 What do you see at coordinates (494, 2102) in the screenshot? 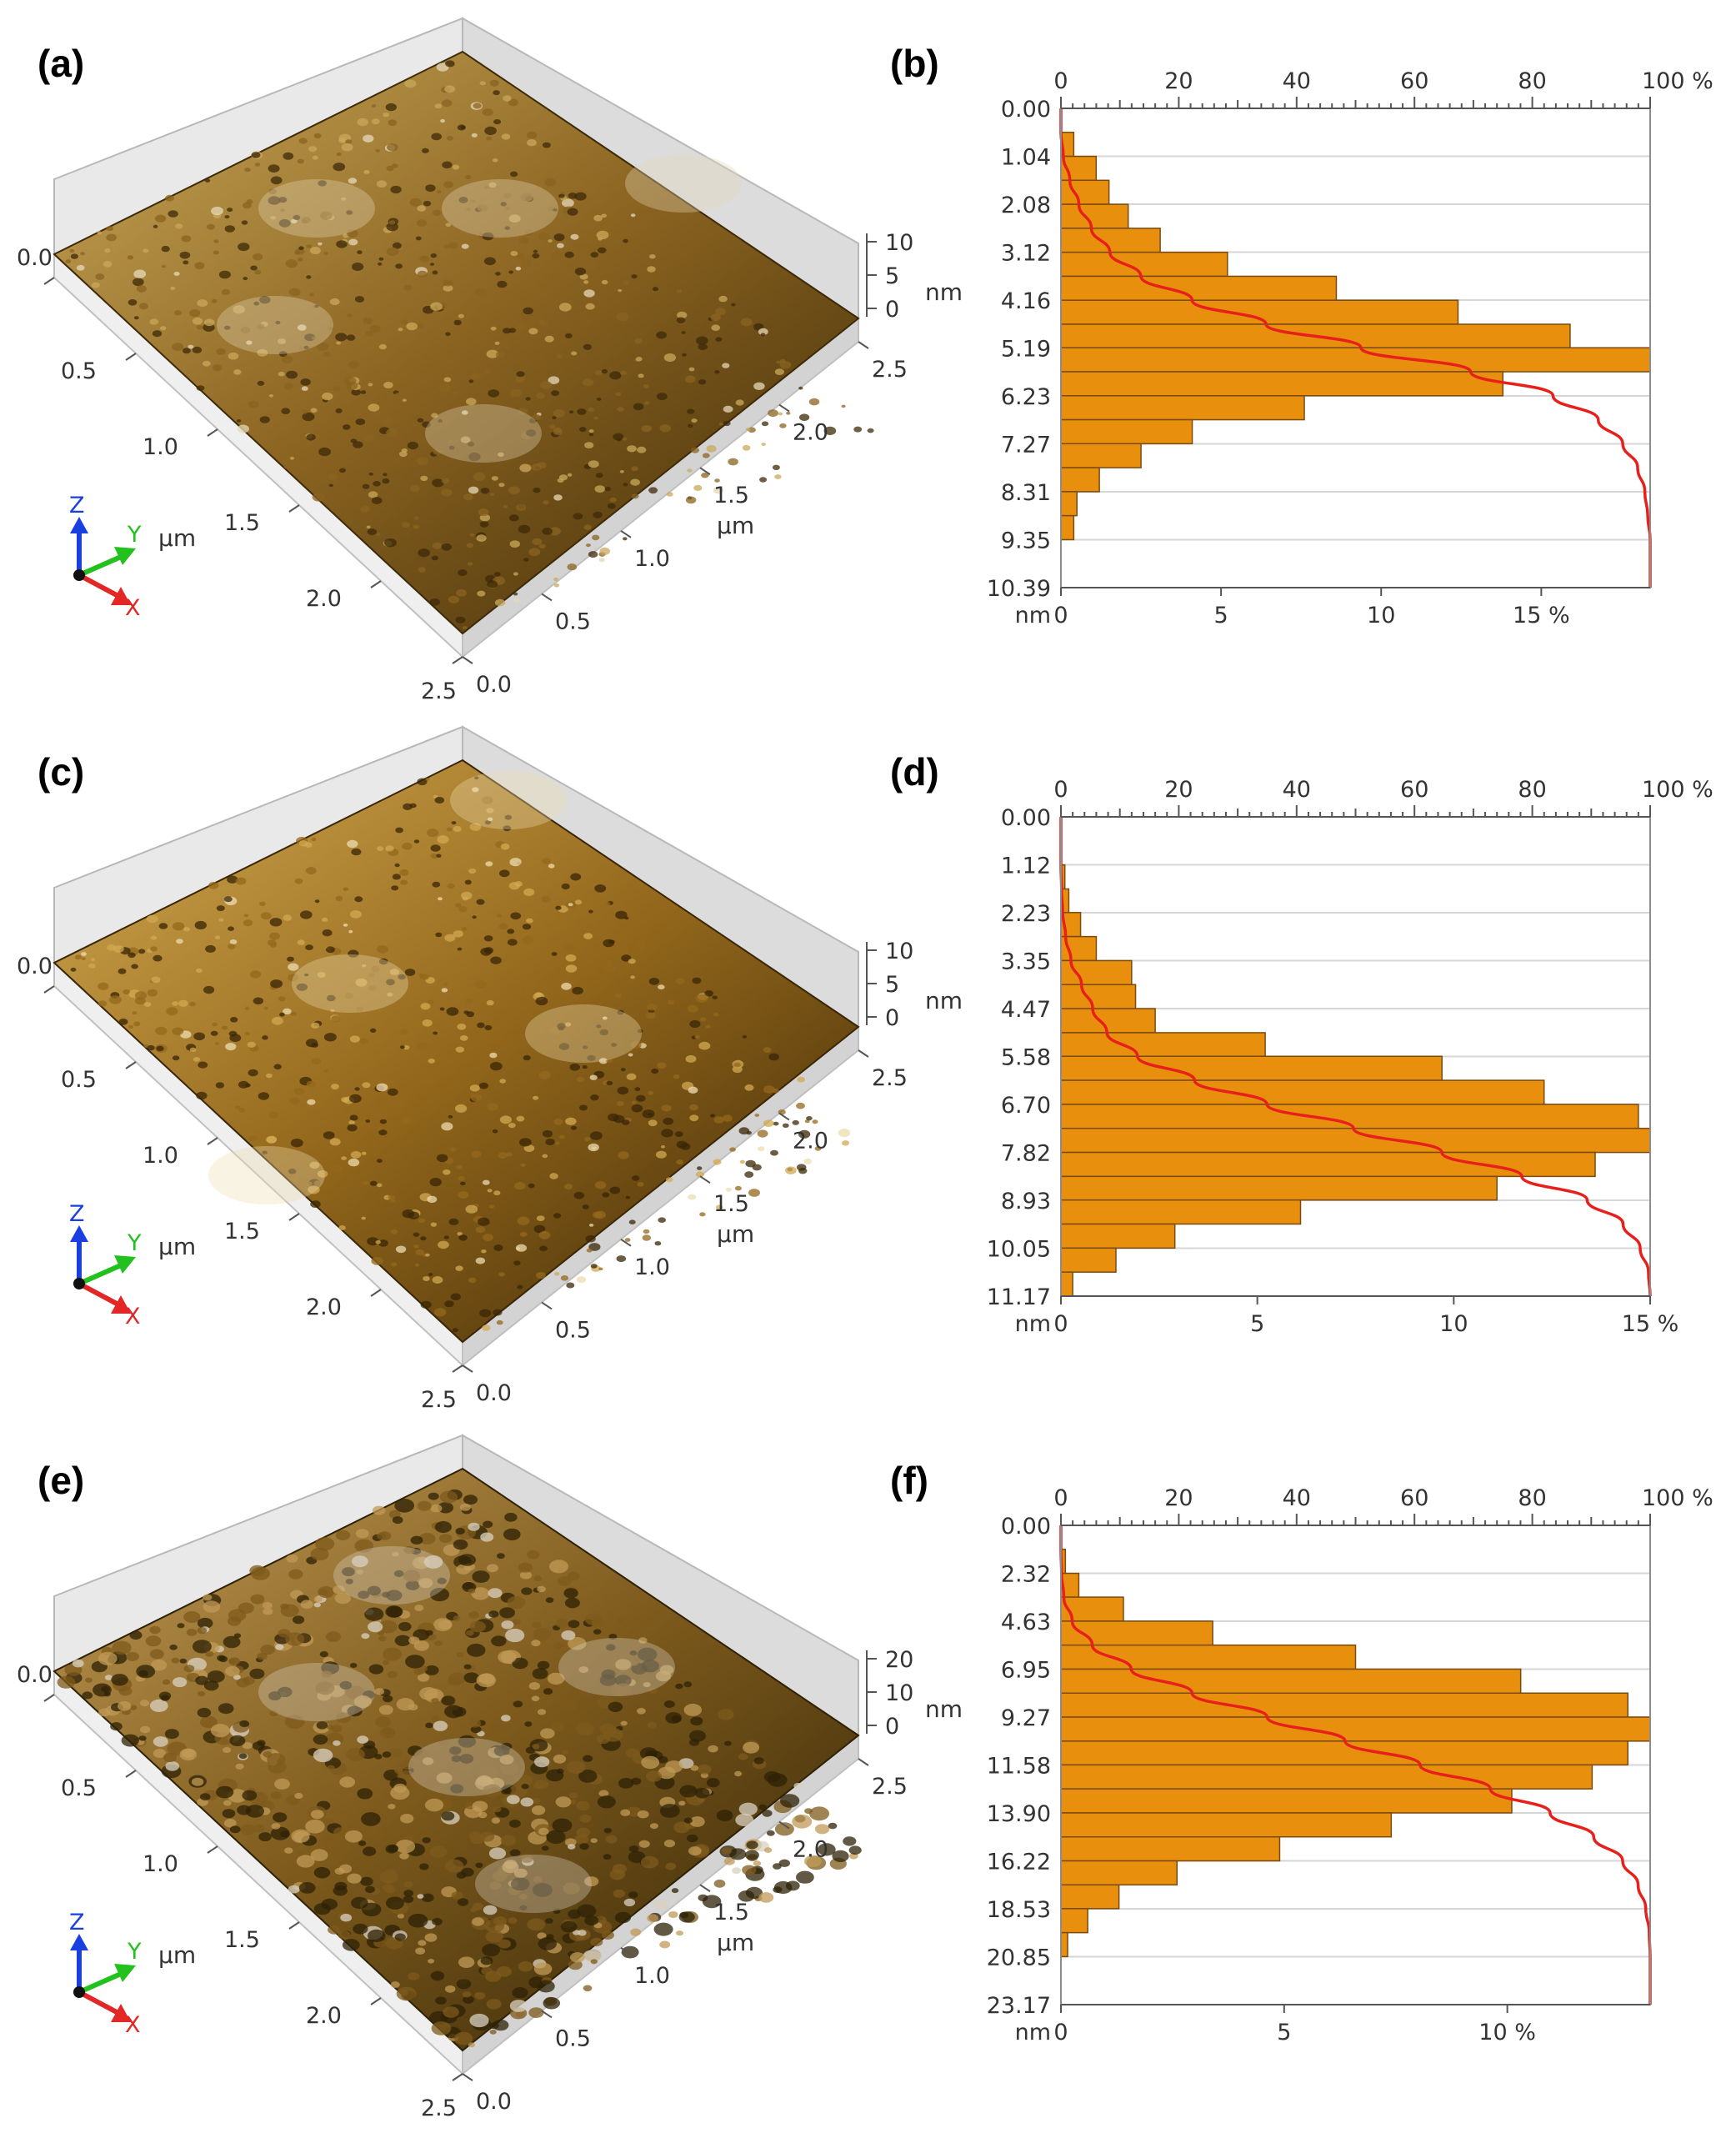
I see `y-tick-label: 0.0` at bounding box center [494, 2102].